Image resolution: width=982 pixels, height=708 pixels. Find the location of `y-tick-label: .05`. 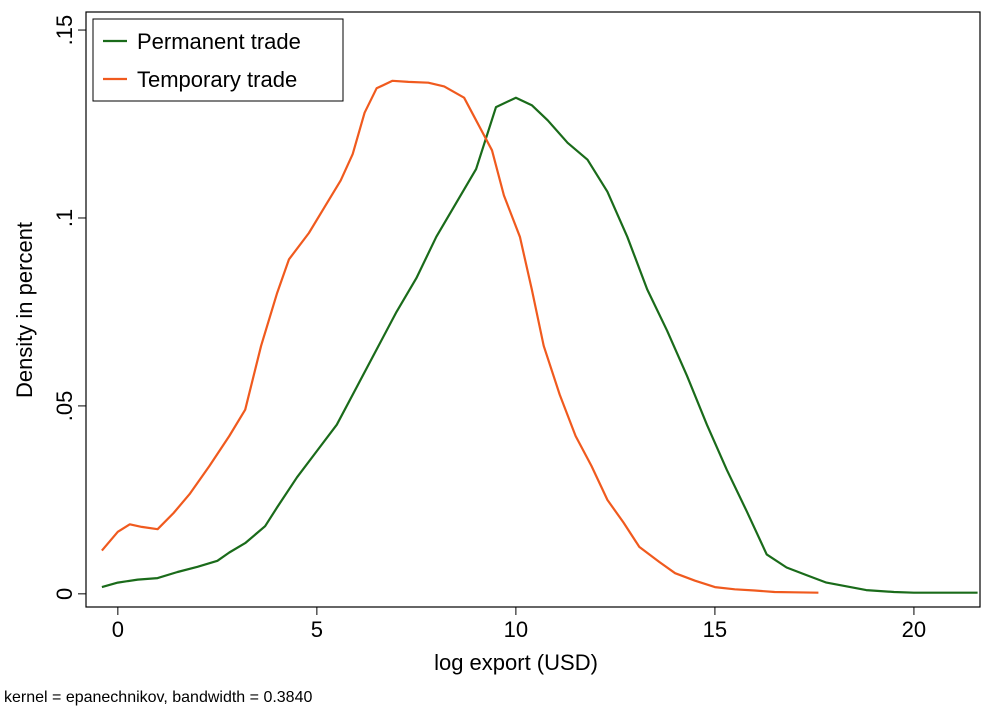

y-tick-label: .05 is located at coordinates (64, 406).